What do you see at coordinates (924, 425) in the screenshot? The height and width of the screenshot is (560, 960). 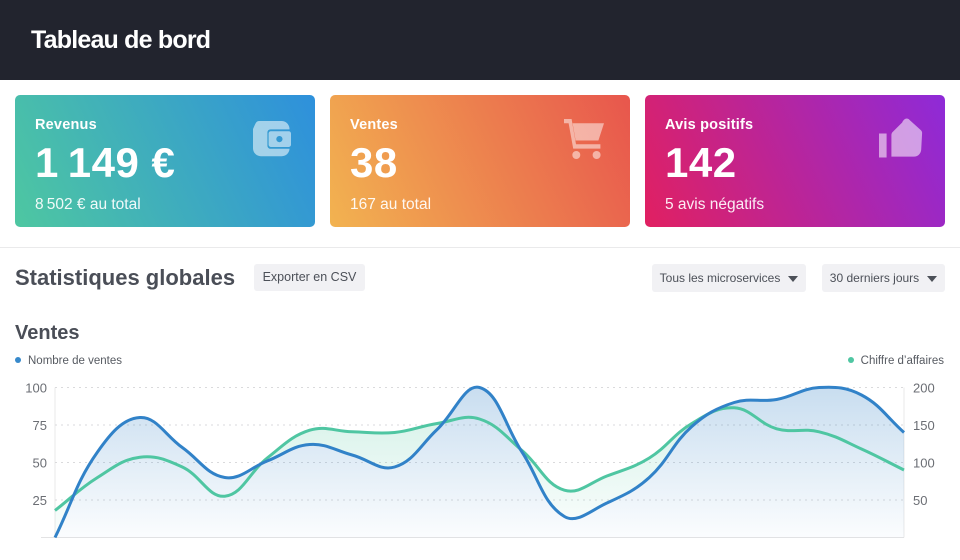 I see `svg-text: 150` at bounding box center [924, 425].